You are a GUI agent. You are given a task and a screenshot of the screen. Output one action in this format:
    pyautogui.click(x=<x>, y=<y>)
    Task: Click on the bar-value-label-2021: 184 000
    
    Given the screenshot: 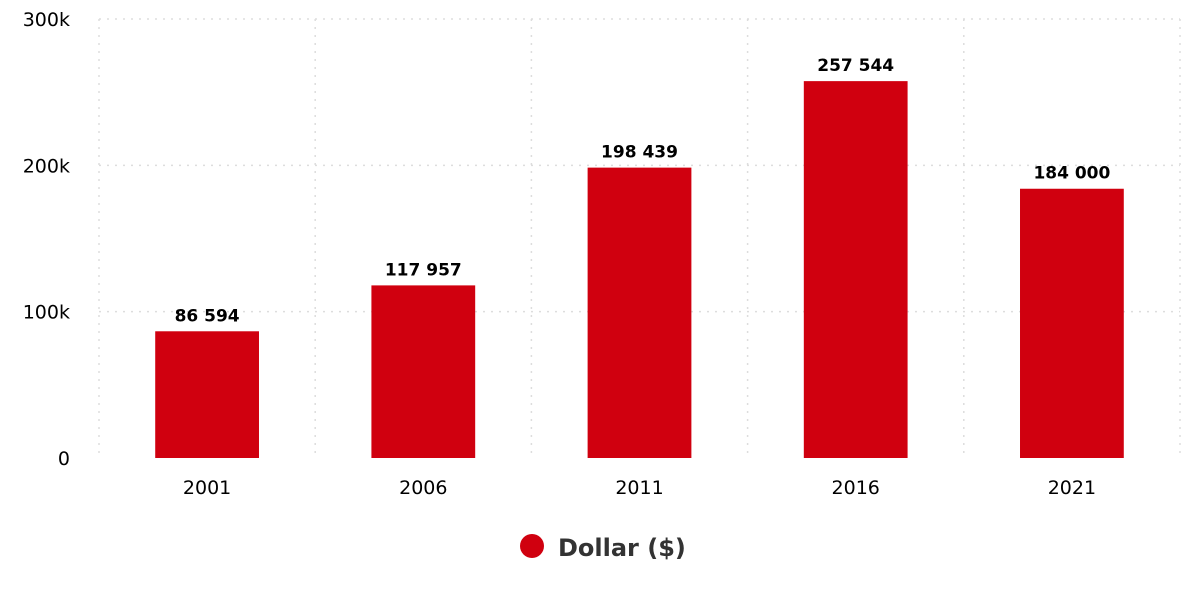 What is the action you would take?
    pyautogui.click(x=1071, y=174)
    